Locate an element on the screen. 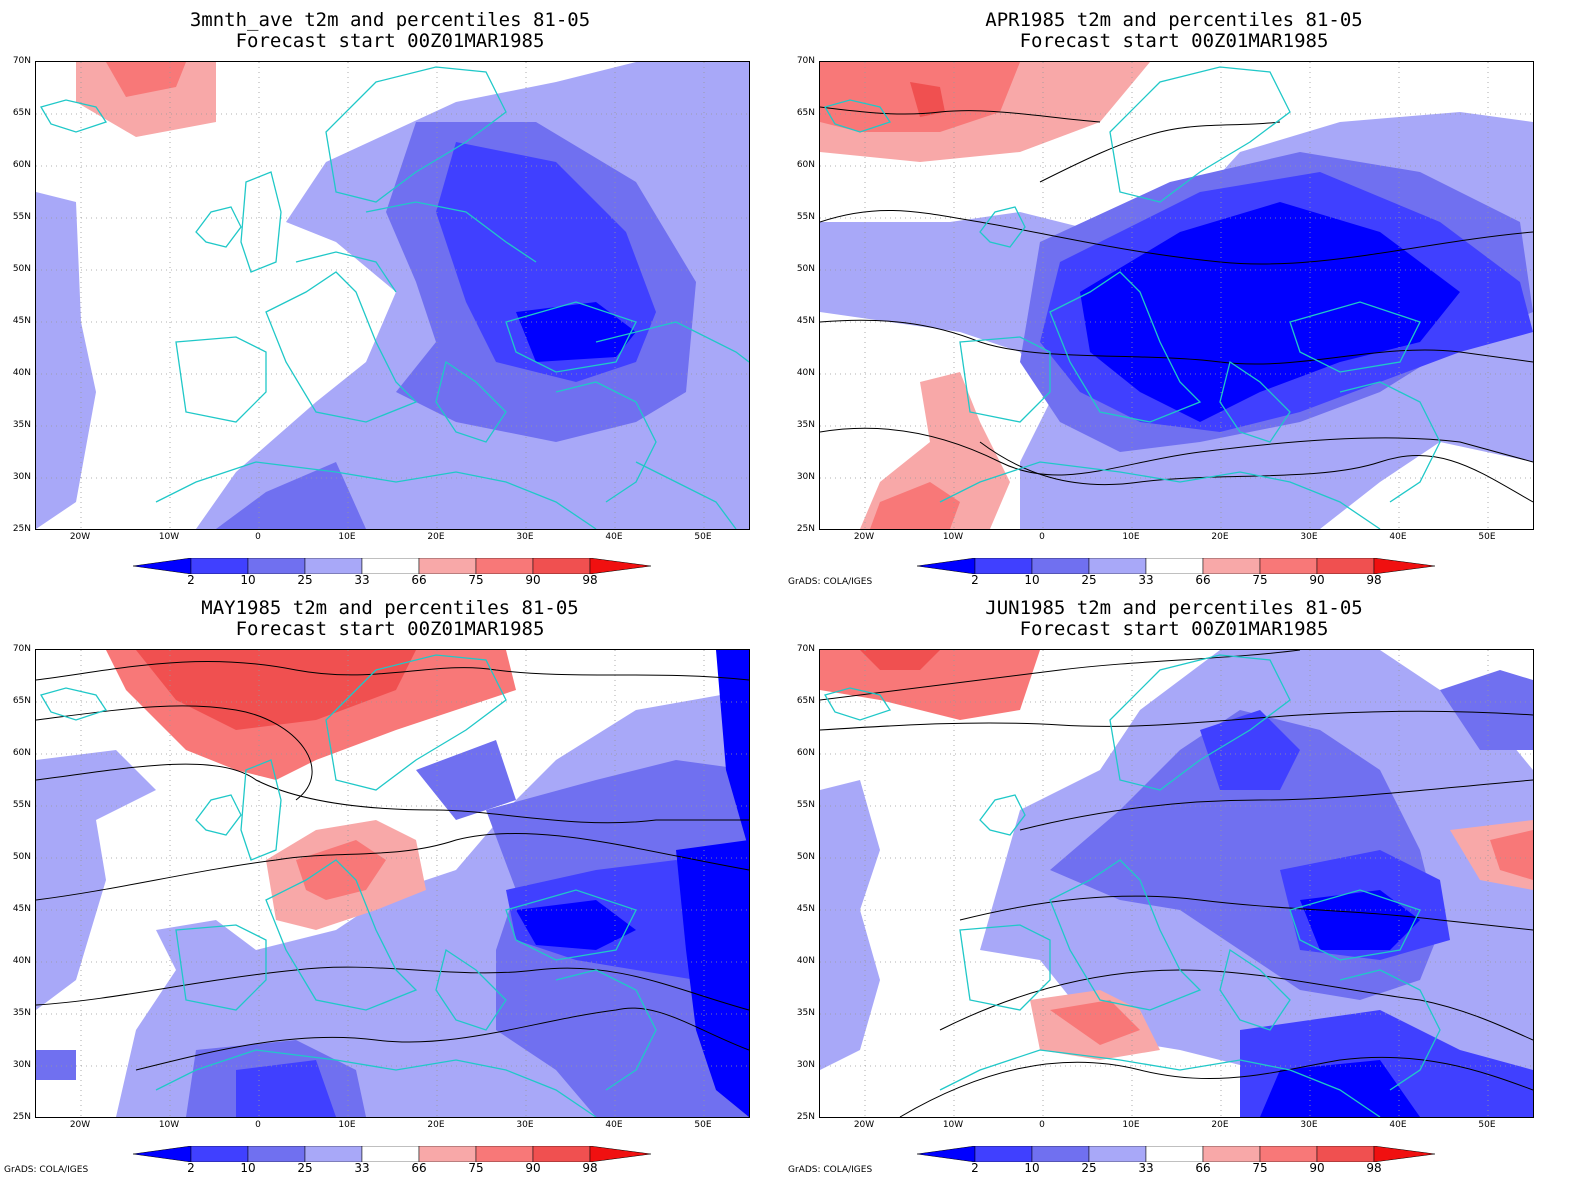 This screenshot has height=1196, width=1596. panel-title-line1: 3mnth_ave t2m and percentiles 81-05 is located at coordinates (390, 20).